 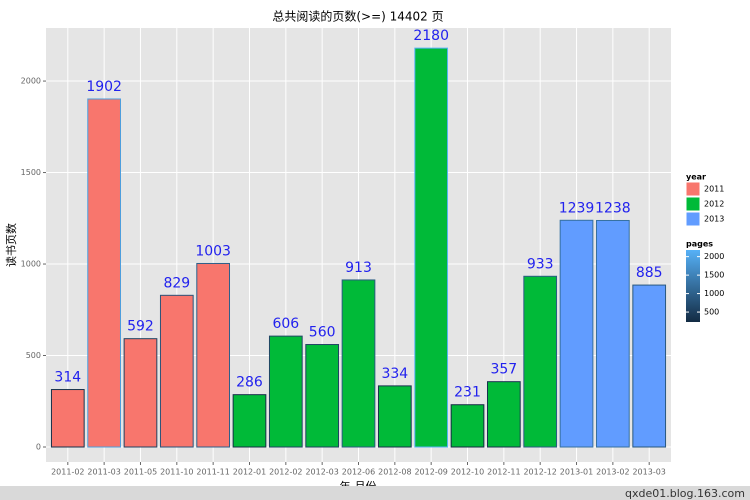 I want to click on colorbar-label: 1000, so click(x=714, y=293).